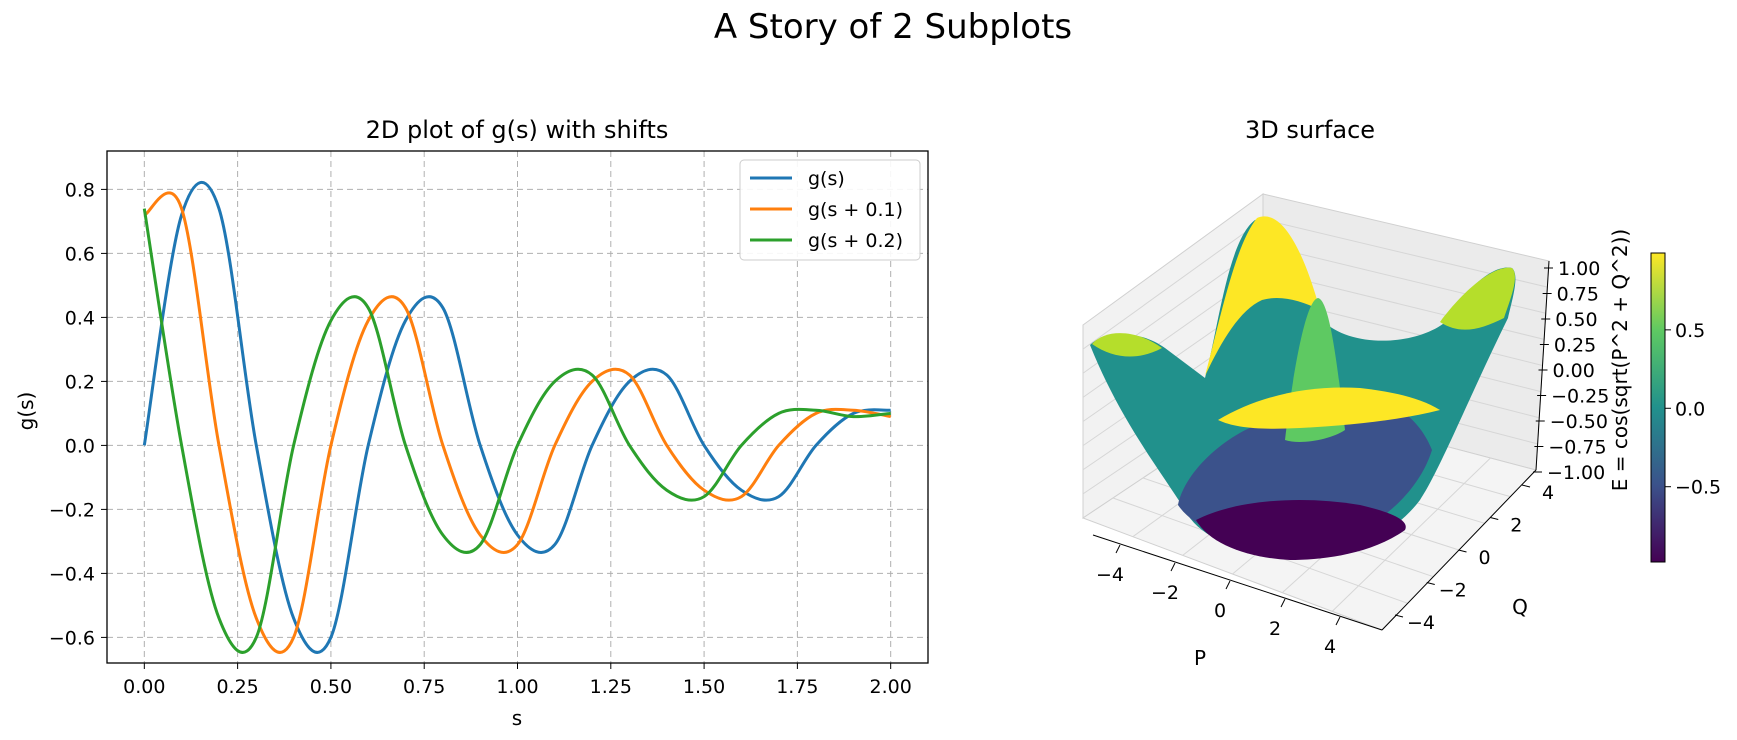 The image size is (1737, 740). Describe the element at coordinates (1220, 611) in the screenshot. I see `p-tick-label: 0` at that location.